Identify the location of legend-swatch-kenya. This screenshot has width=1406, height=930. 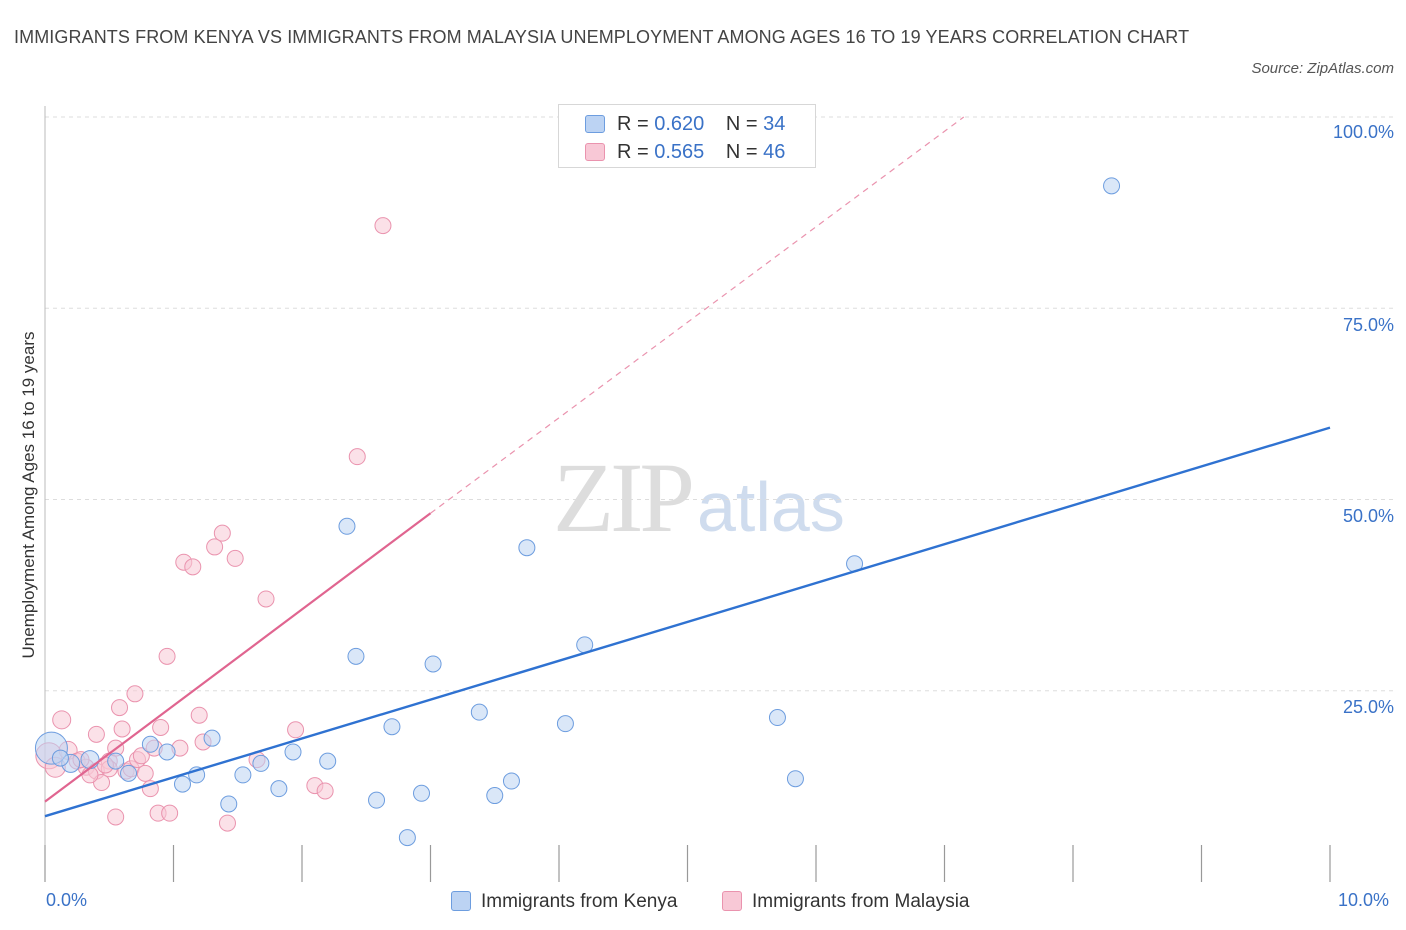
(461, 901).